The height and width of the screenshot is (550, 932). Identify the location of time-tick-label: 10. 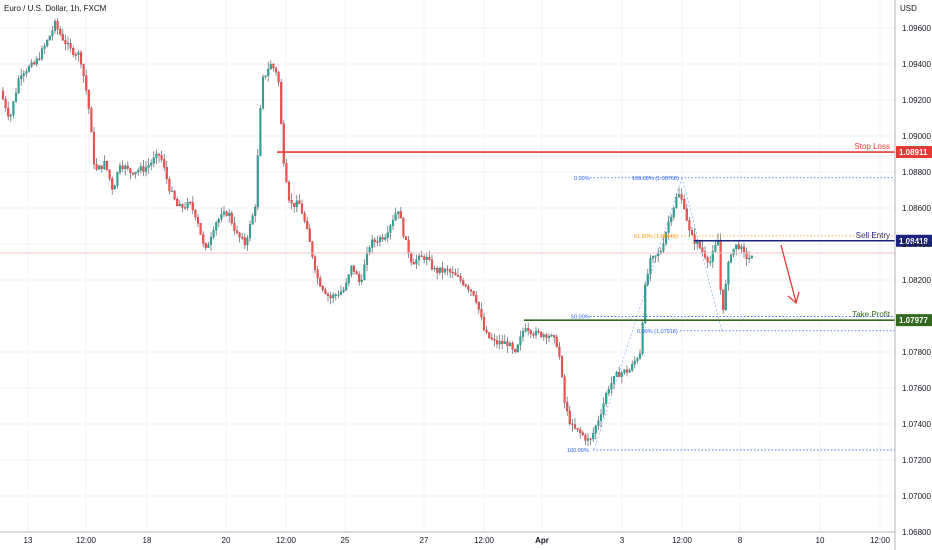
(820, 540).